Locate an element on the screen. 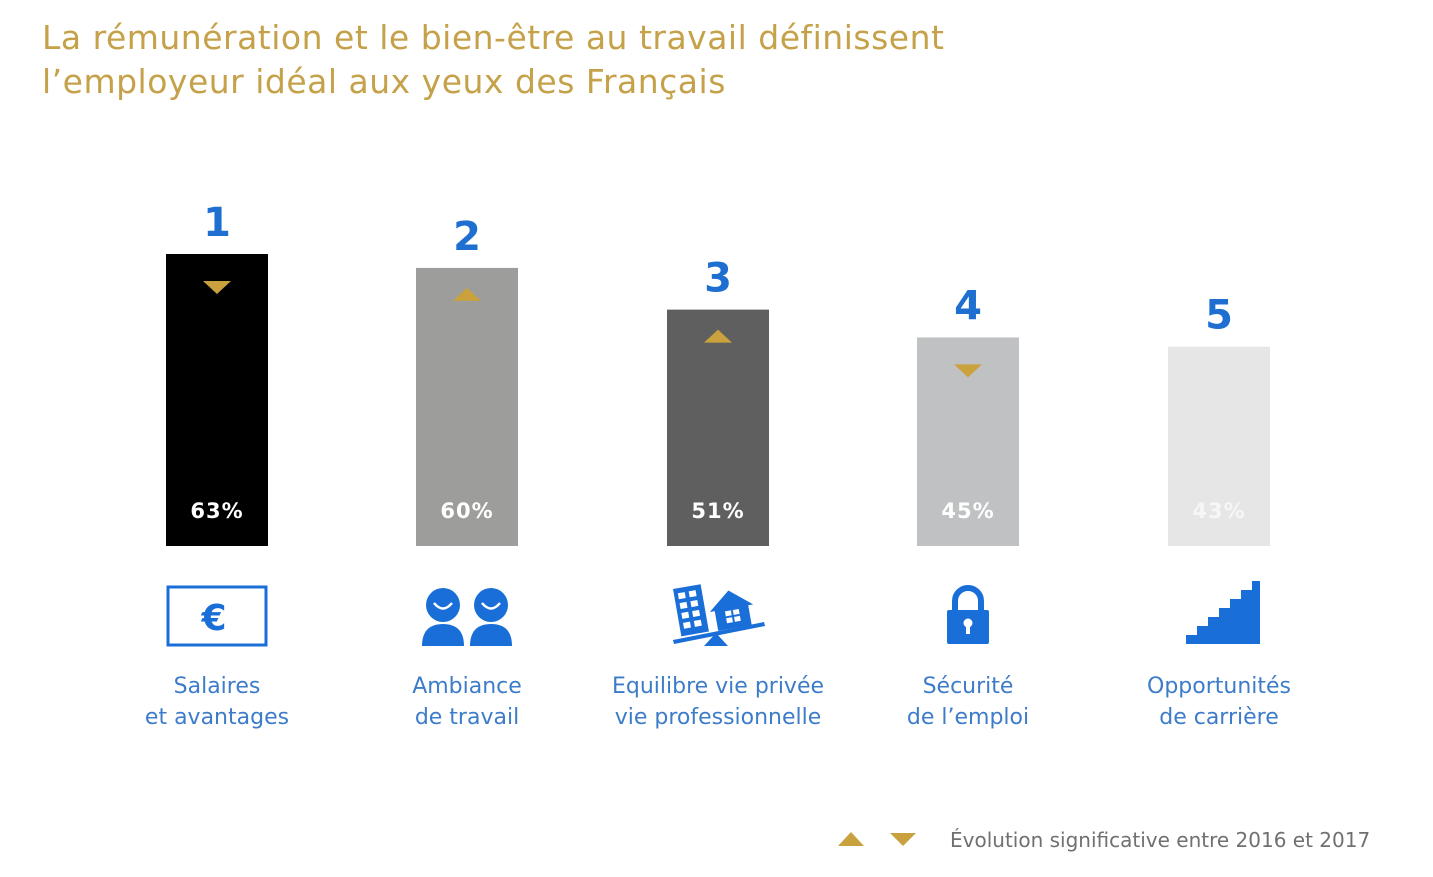 The image size is (1433, 877). value-label: 63% is located at coordinates (216, 511).